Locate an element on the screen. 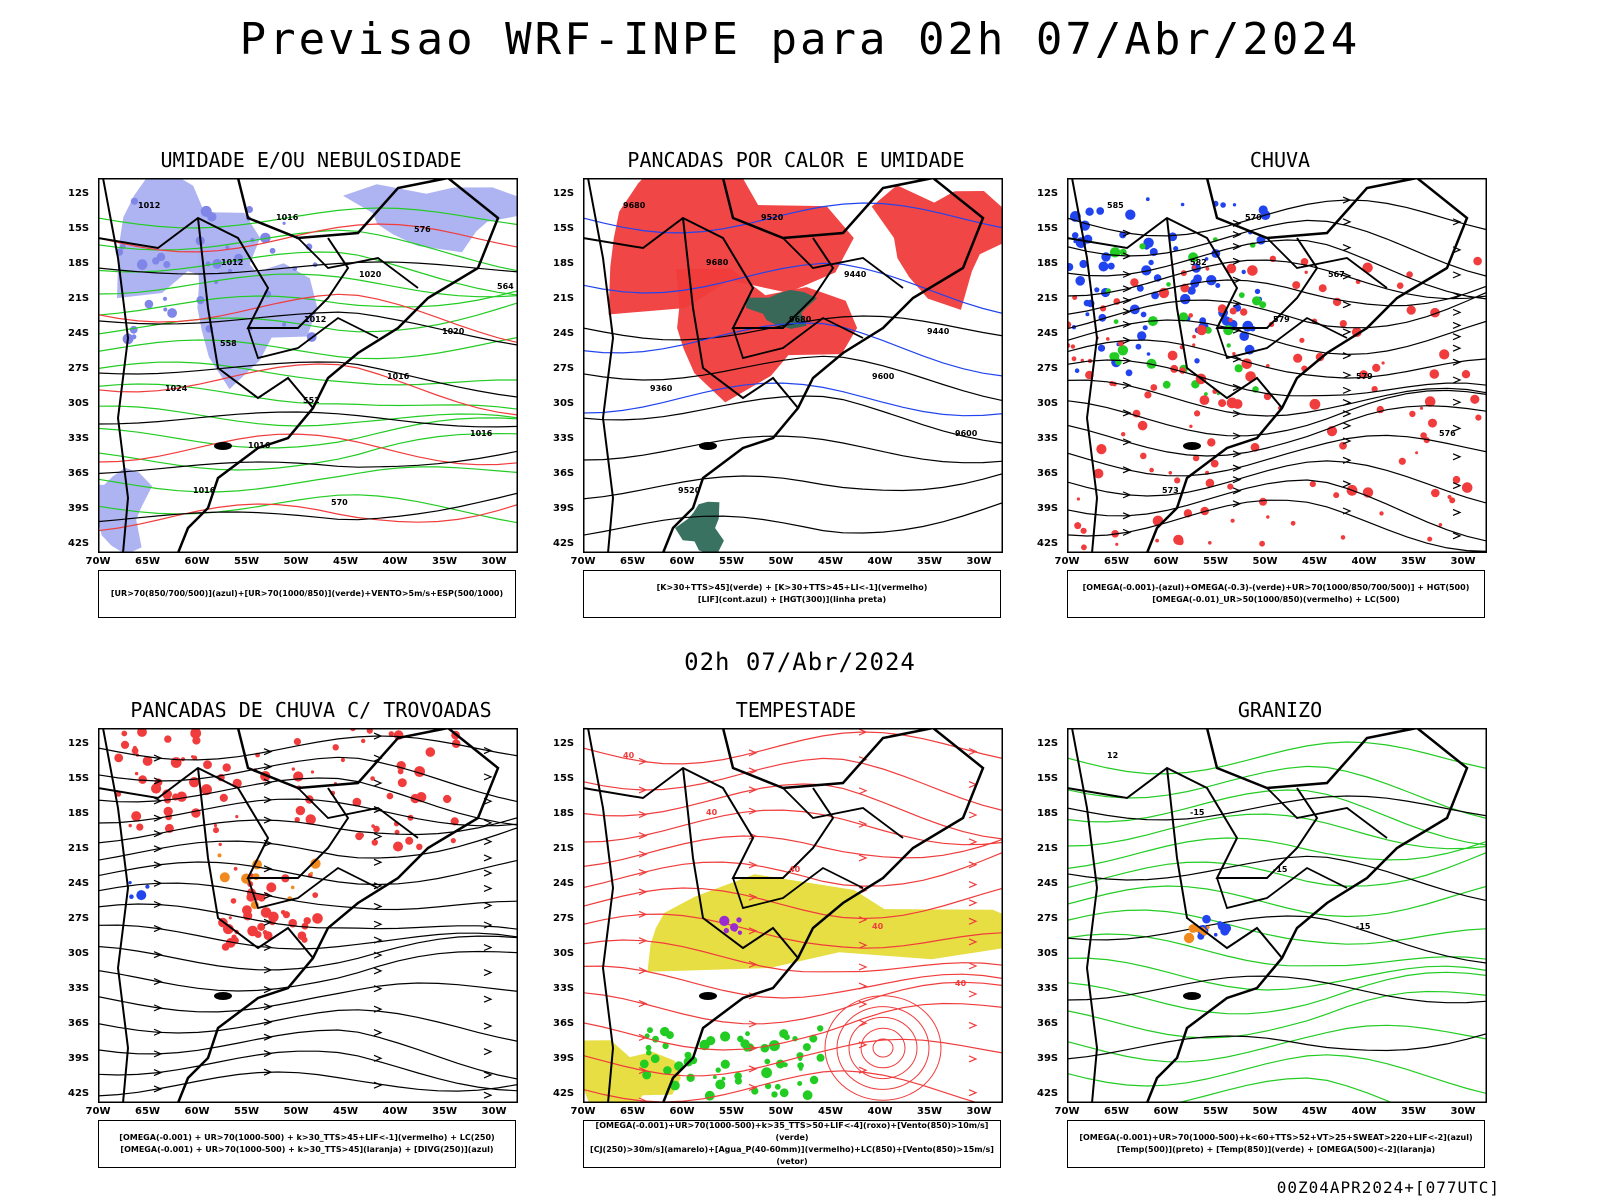 This screenshot has height=1200, width=1600. wind-streamline-250hpa is located at coordinates (308, 812).